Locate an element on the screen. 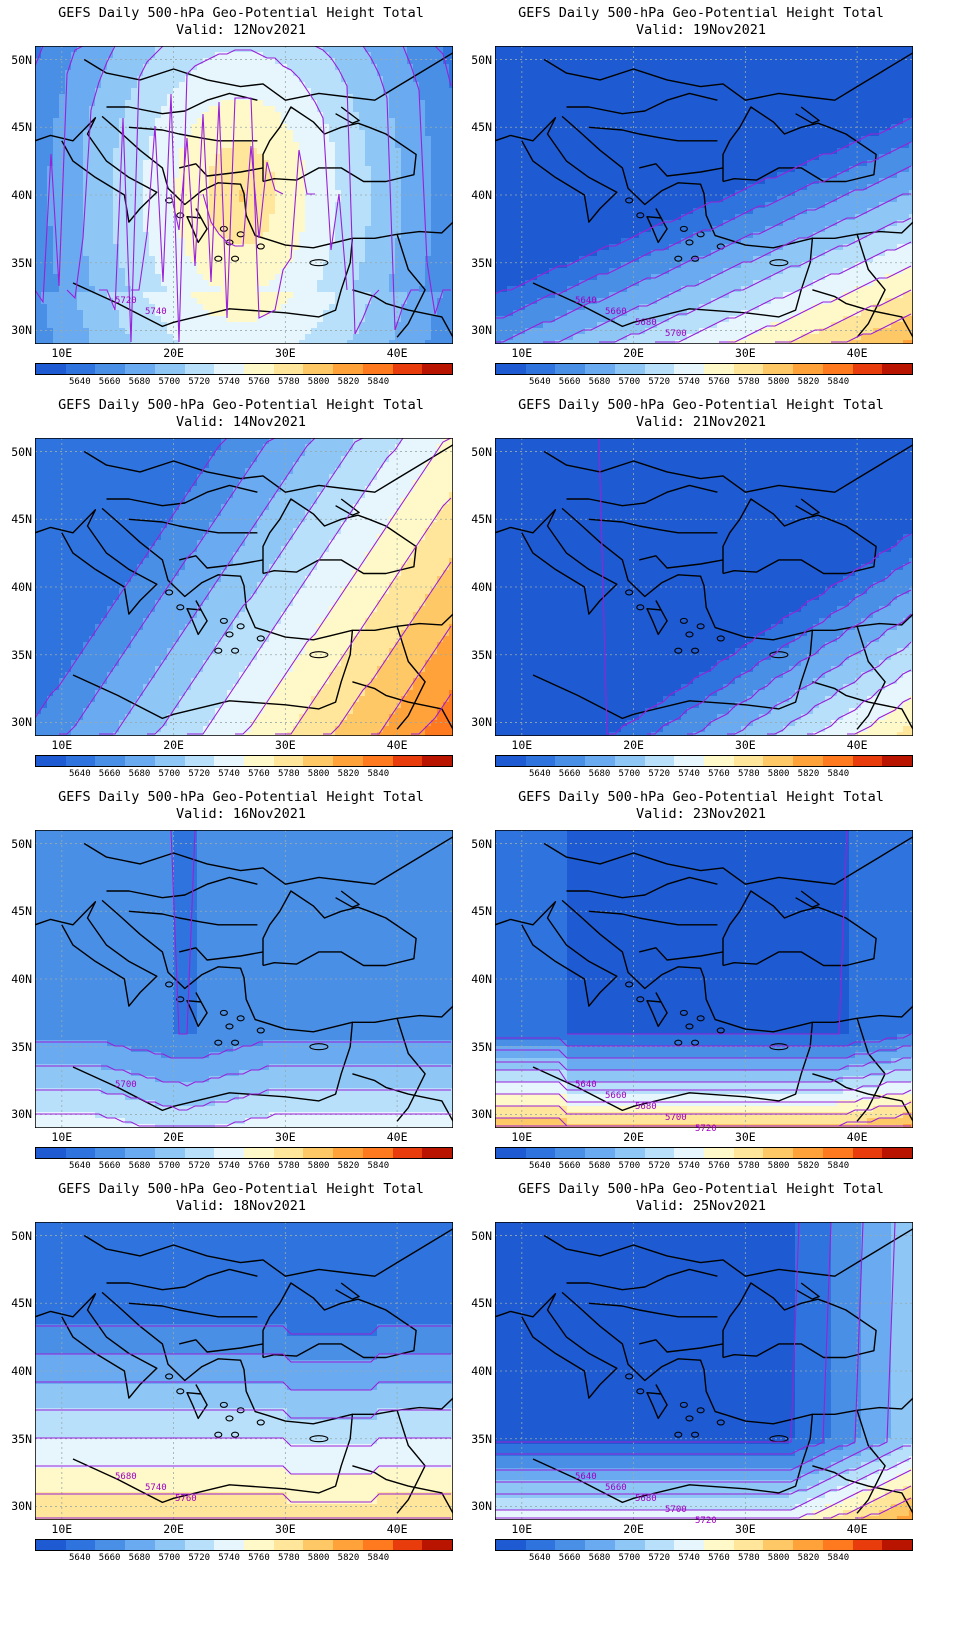  colorbar-label: 5800 is located at coordinates (779, 382).